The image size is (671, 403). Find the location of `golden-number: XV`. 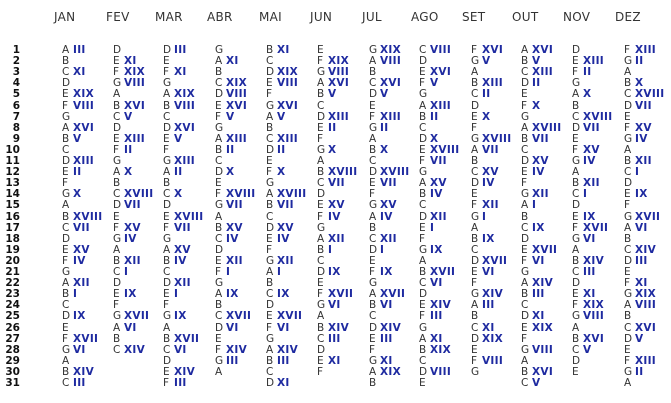

golden-number: XV is located at coordinates (336, 205).